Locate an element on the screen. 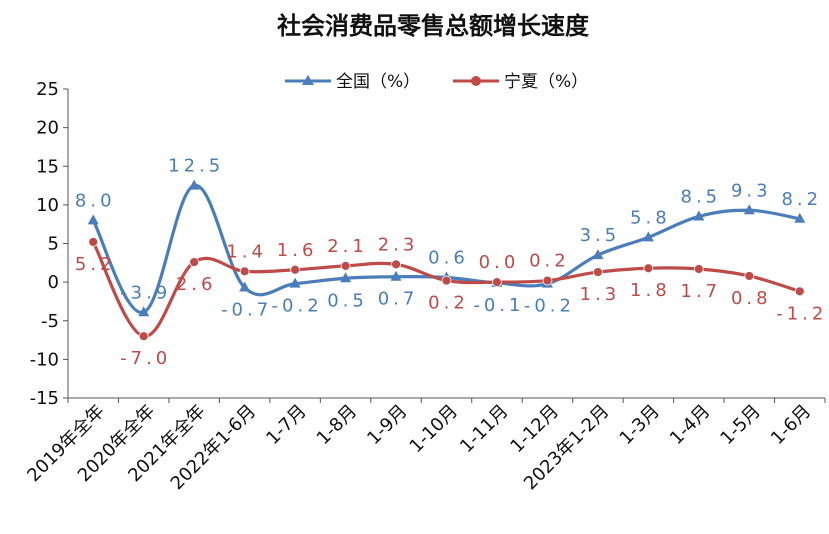 The height and width of the screenshot is (534, 829). legend-triangle-marker-icon is located at coordinates (308, 80).